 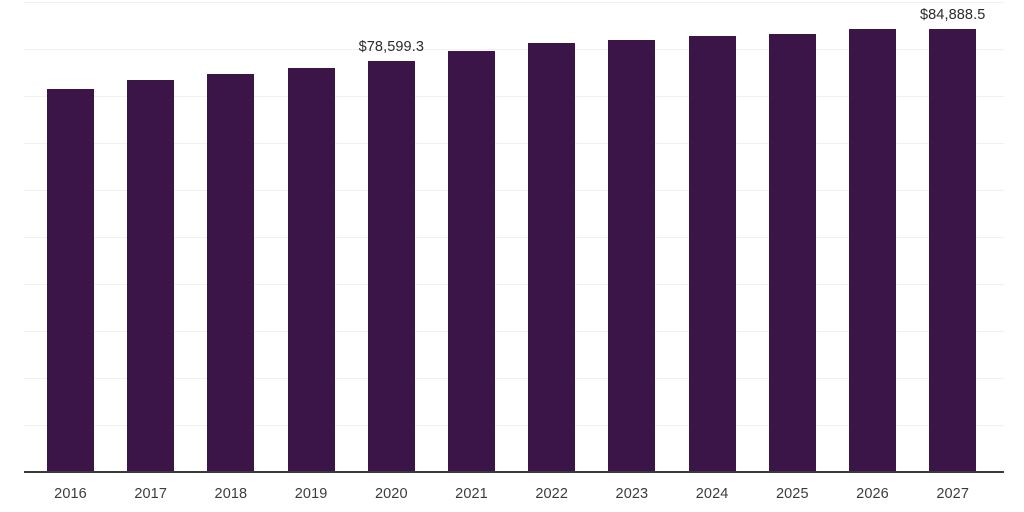 I want to click on bar-2020, so click(x=391, y=266).